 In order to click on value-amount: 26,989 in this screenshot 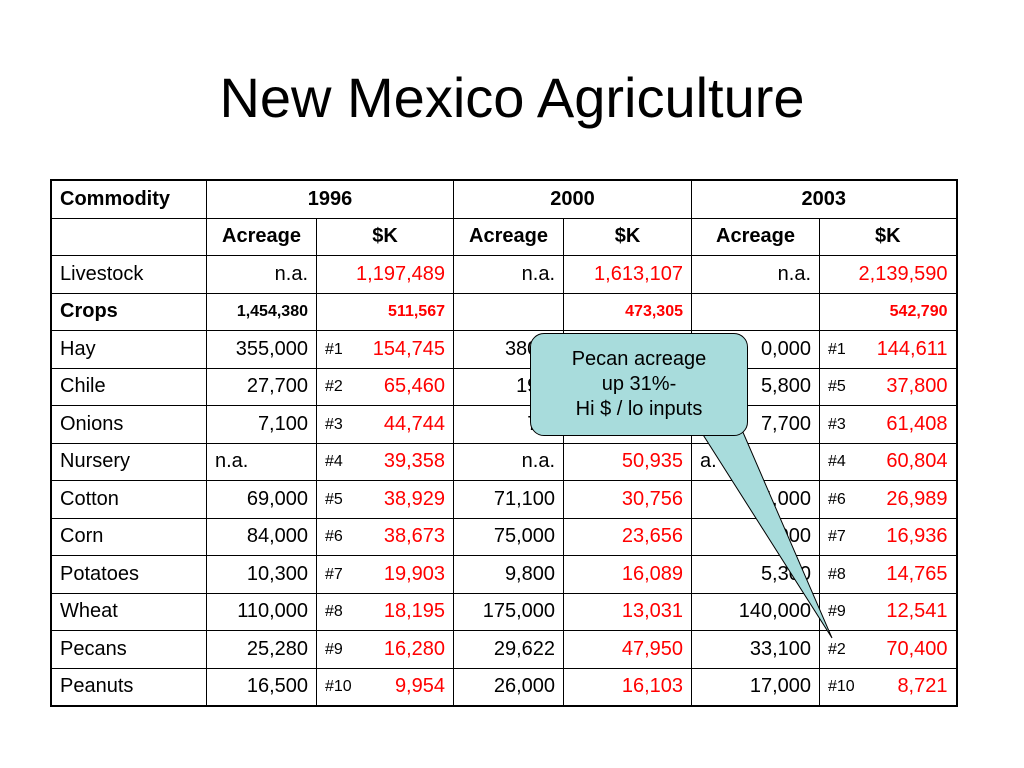, I will do `click(917, 498)`.